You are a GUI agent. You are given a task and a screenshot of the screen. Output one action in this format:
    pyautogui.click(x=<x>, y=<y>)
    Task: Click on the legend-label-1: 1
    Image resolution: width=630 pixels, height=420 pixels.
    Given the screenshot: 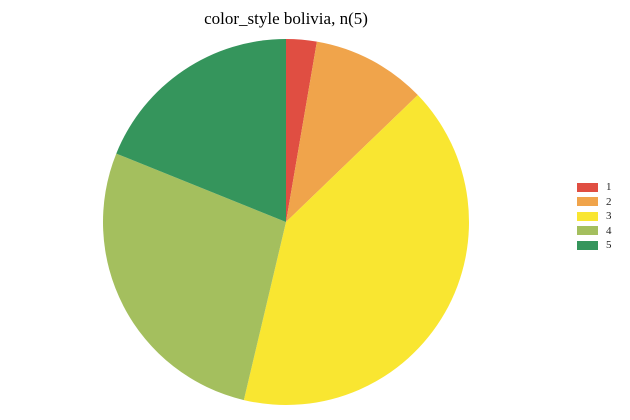 What is the action you would take?
    pyautogui.click(x=609, y=187)
    